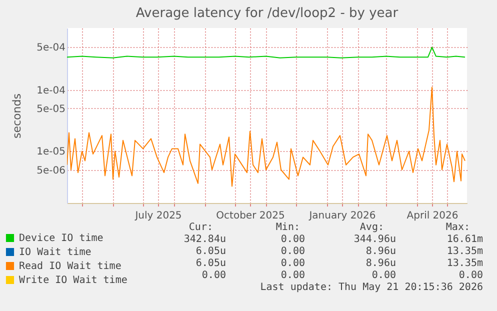 The image size is (497, 311). What do you see at coordinates (372, 228) in the screenshot?
I see `text: Avg:` at bounding box center [372, 228].